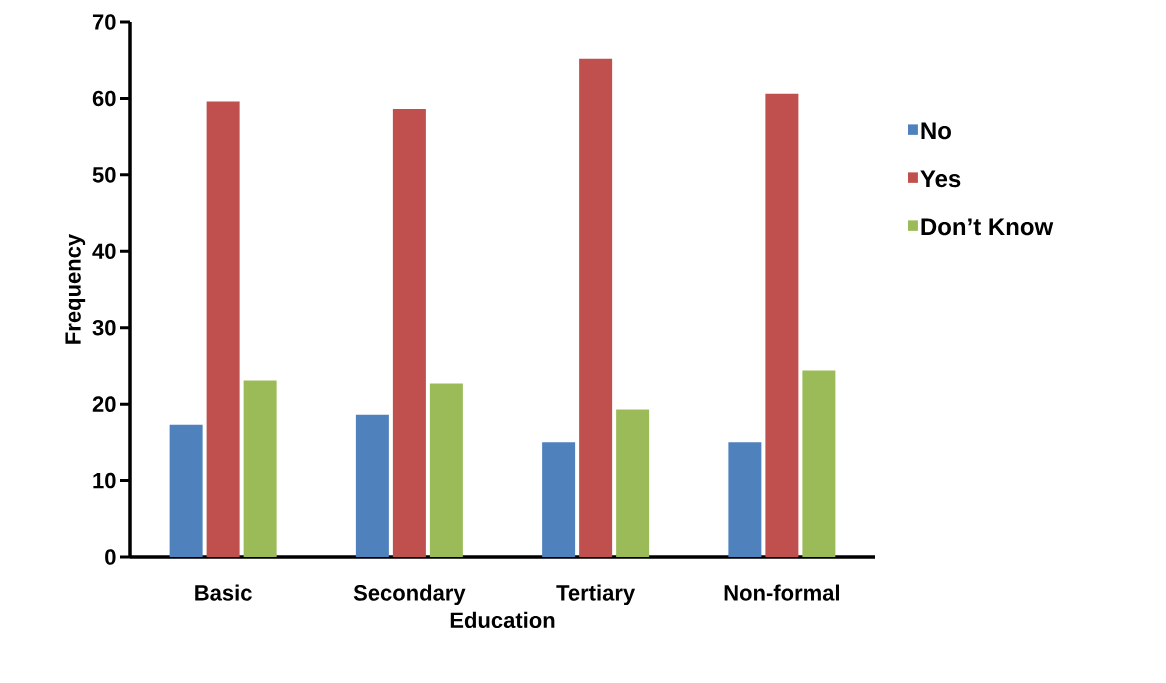 The height and width of the screenshot is (683, 1166). What do you see at coordinates (104, 22) in the screenshot?
I see `y-tick-label: 70` at bounding box center [104, 22].